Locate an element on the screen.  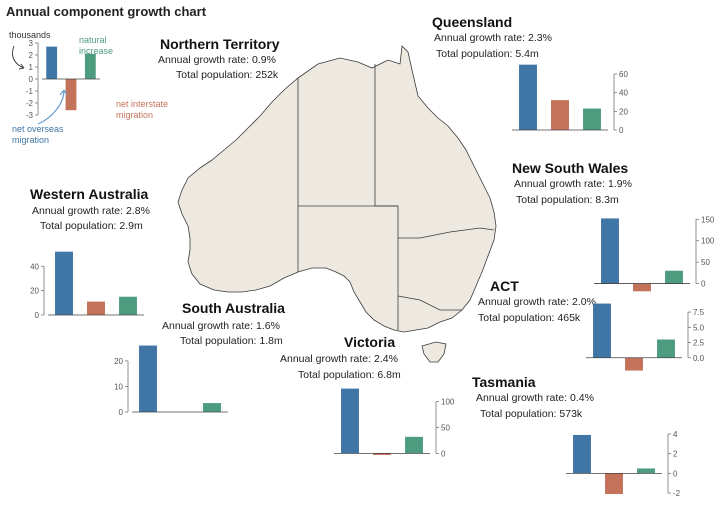
tas-bar-interstate is located at coordinates (614, 484).